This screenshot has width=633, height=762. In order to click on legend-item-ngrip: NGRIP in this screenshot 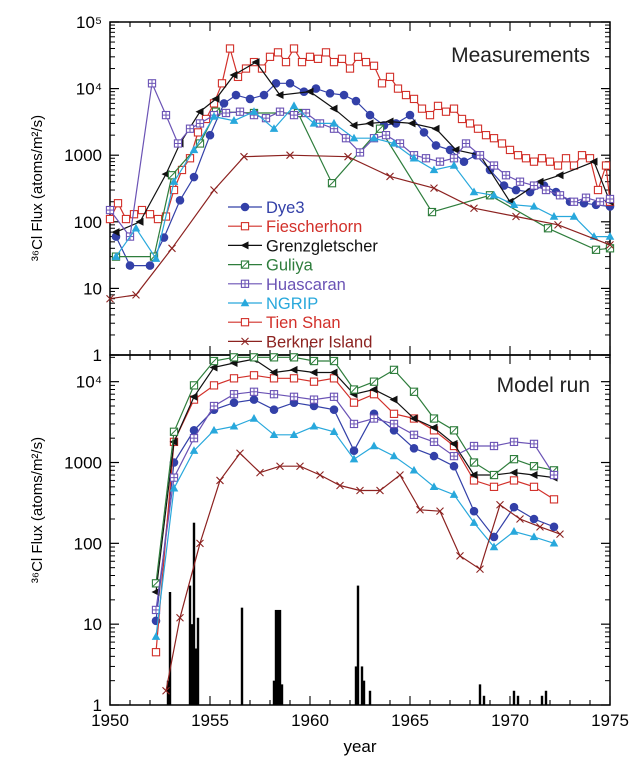, I will do `click(273, 304)`.